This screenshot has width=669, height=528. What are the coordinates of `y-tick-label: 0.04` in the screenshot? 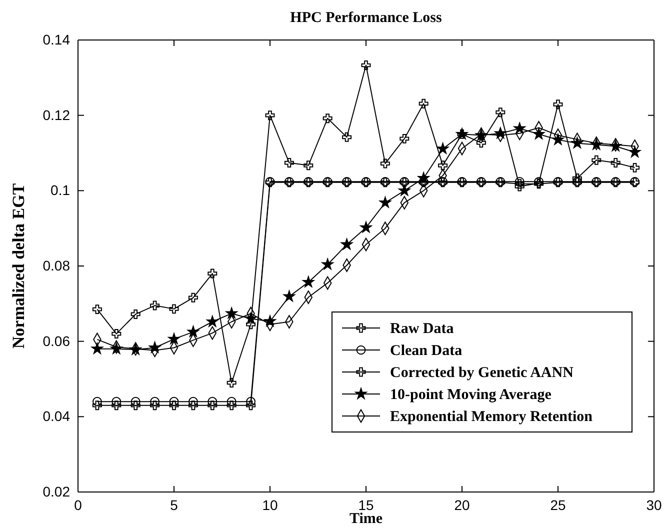 It's located at (56, 416).